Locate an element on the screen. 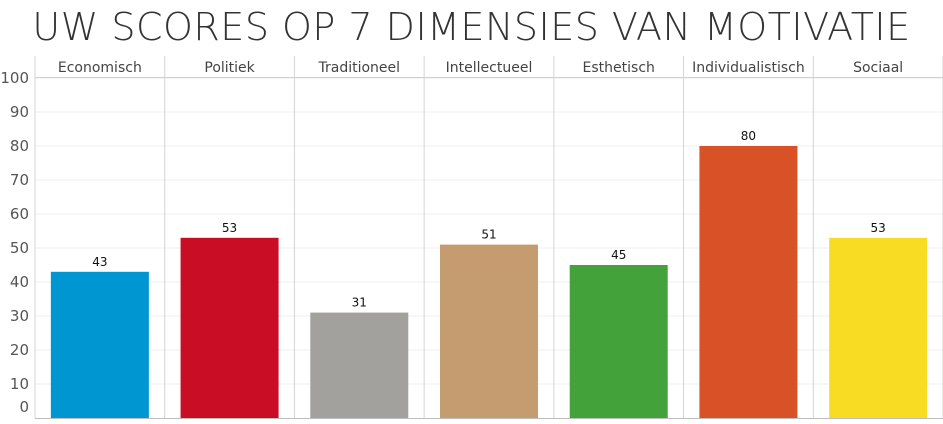  bar-sociaal is located at coordinates (878, 327).